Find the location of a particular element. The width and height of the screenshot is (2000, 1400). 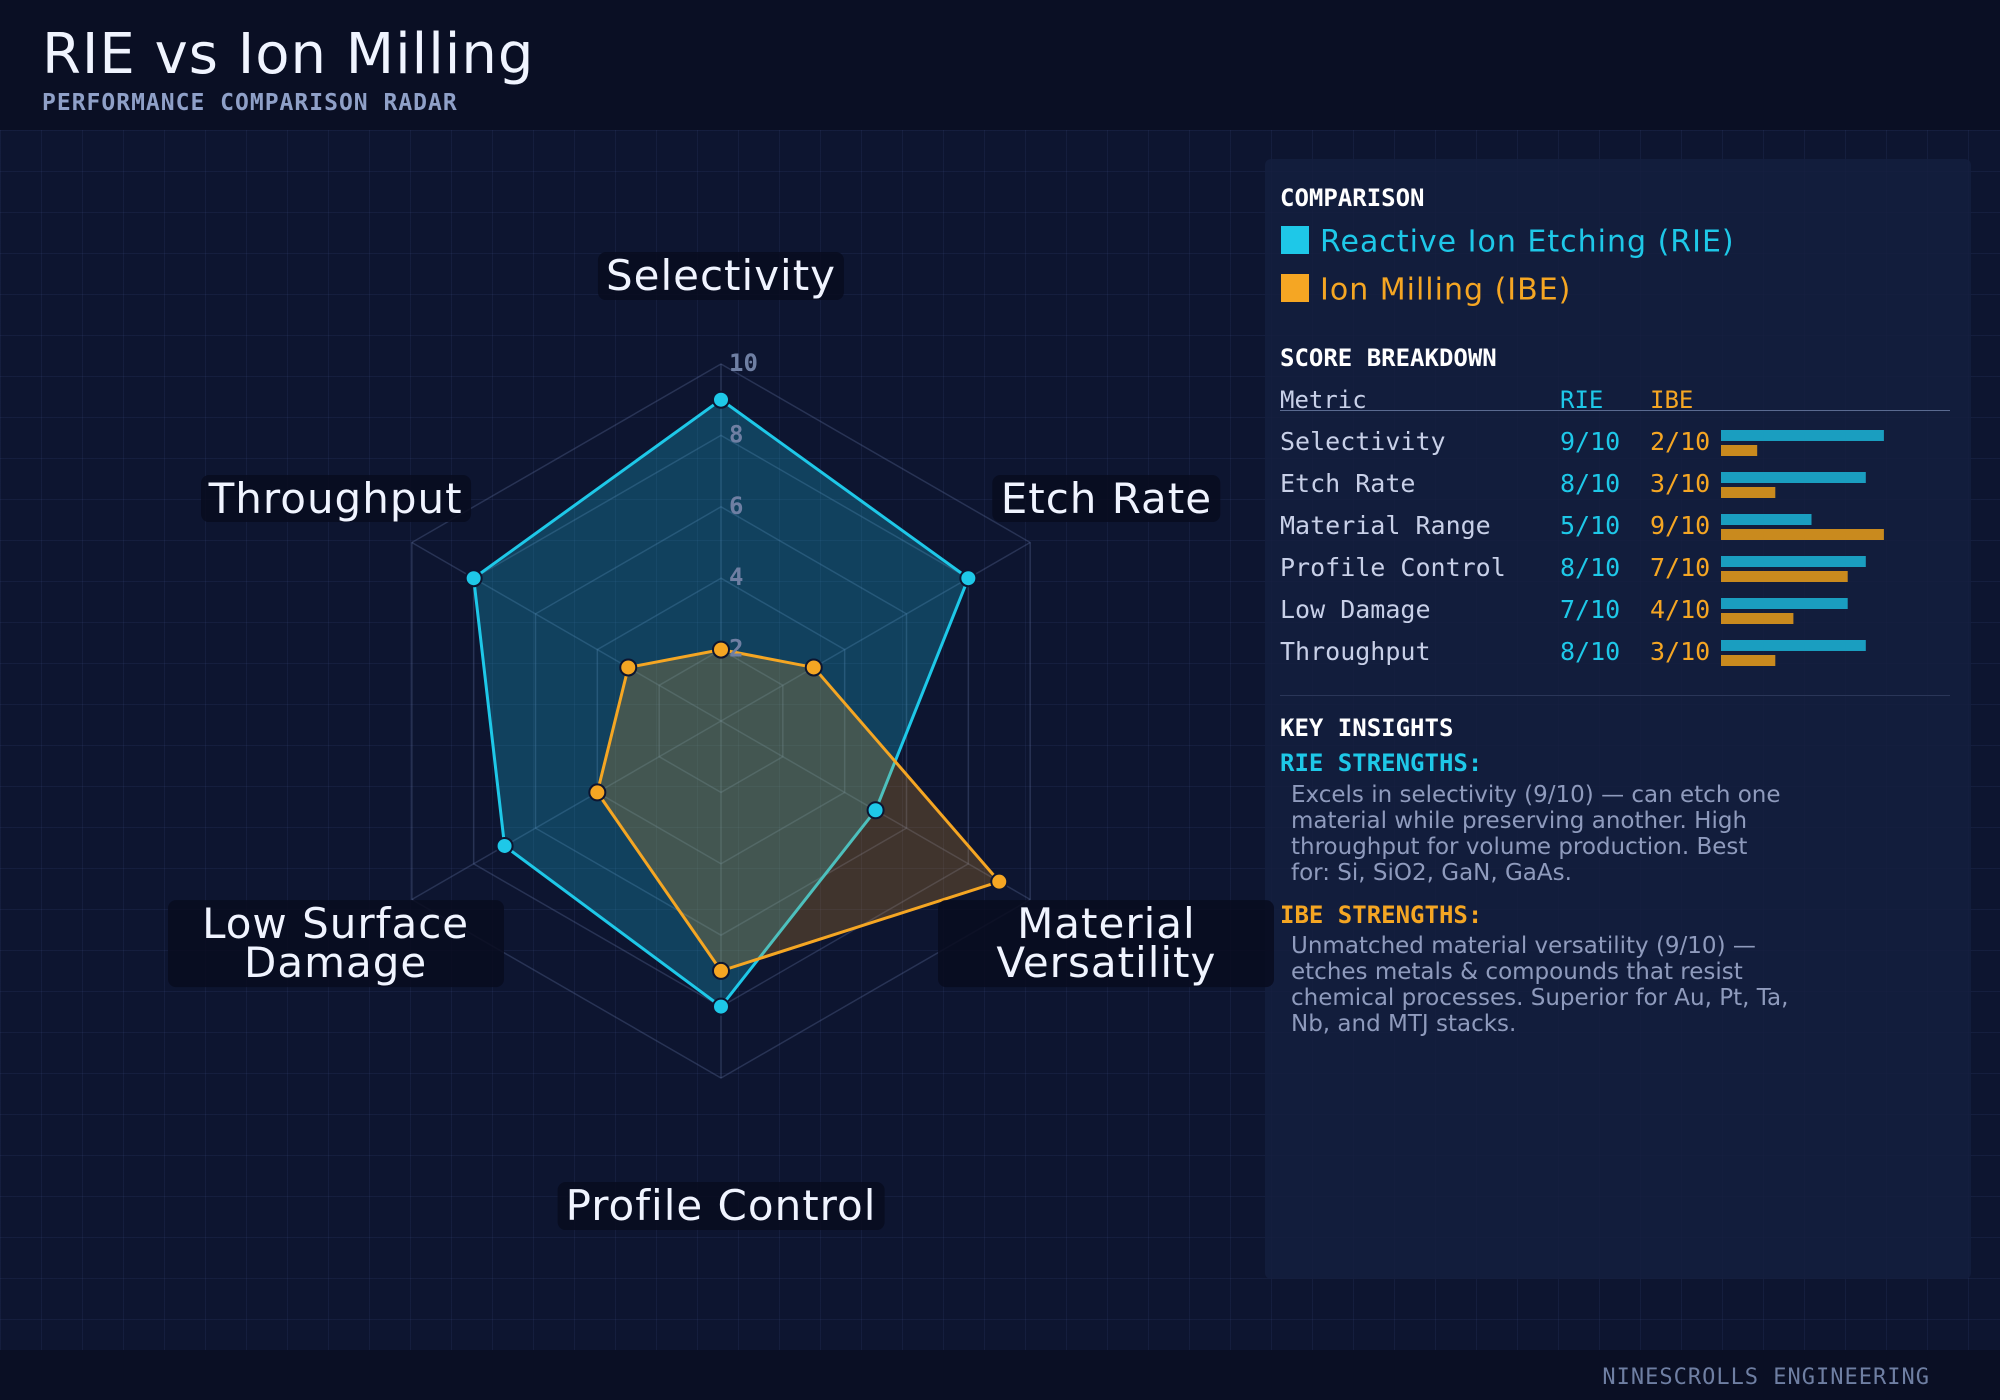

metric-label: Material Range is located at coordinates (1385, 525).